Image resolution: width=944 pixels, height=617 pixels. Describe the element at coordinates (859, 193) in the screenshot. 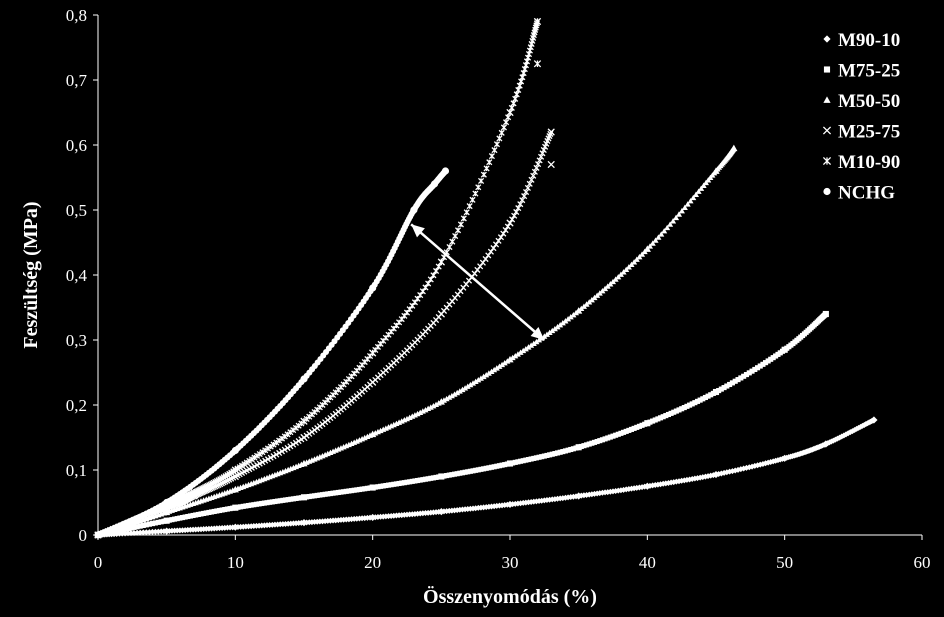

I see `legend-item-nchg: NCHG` at that location.